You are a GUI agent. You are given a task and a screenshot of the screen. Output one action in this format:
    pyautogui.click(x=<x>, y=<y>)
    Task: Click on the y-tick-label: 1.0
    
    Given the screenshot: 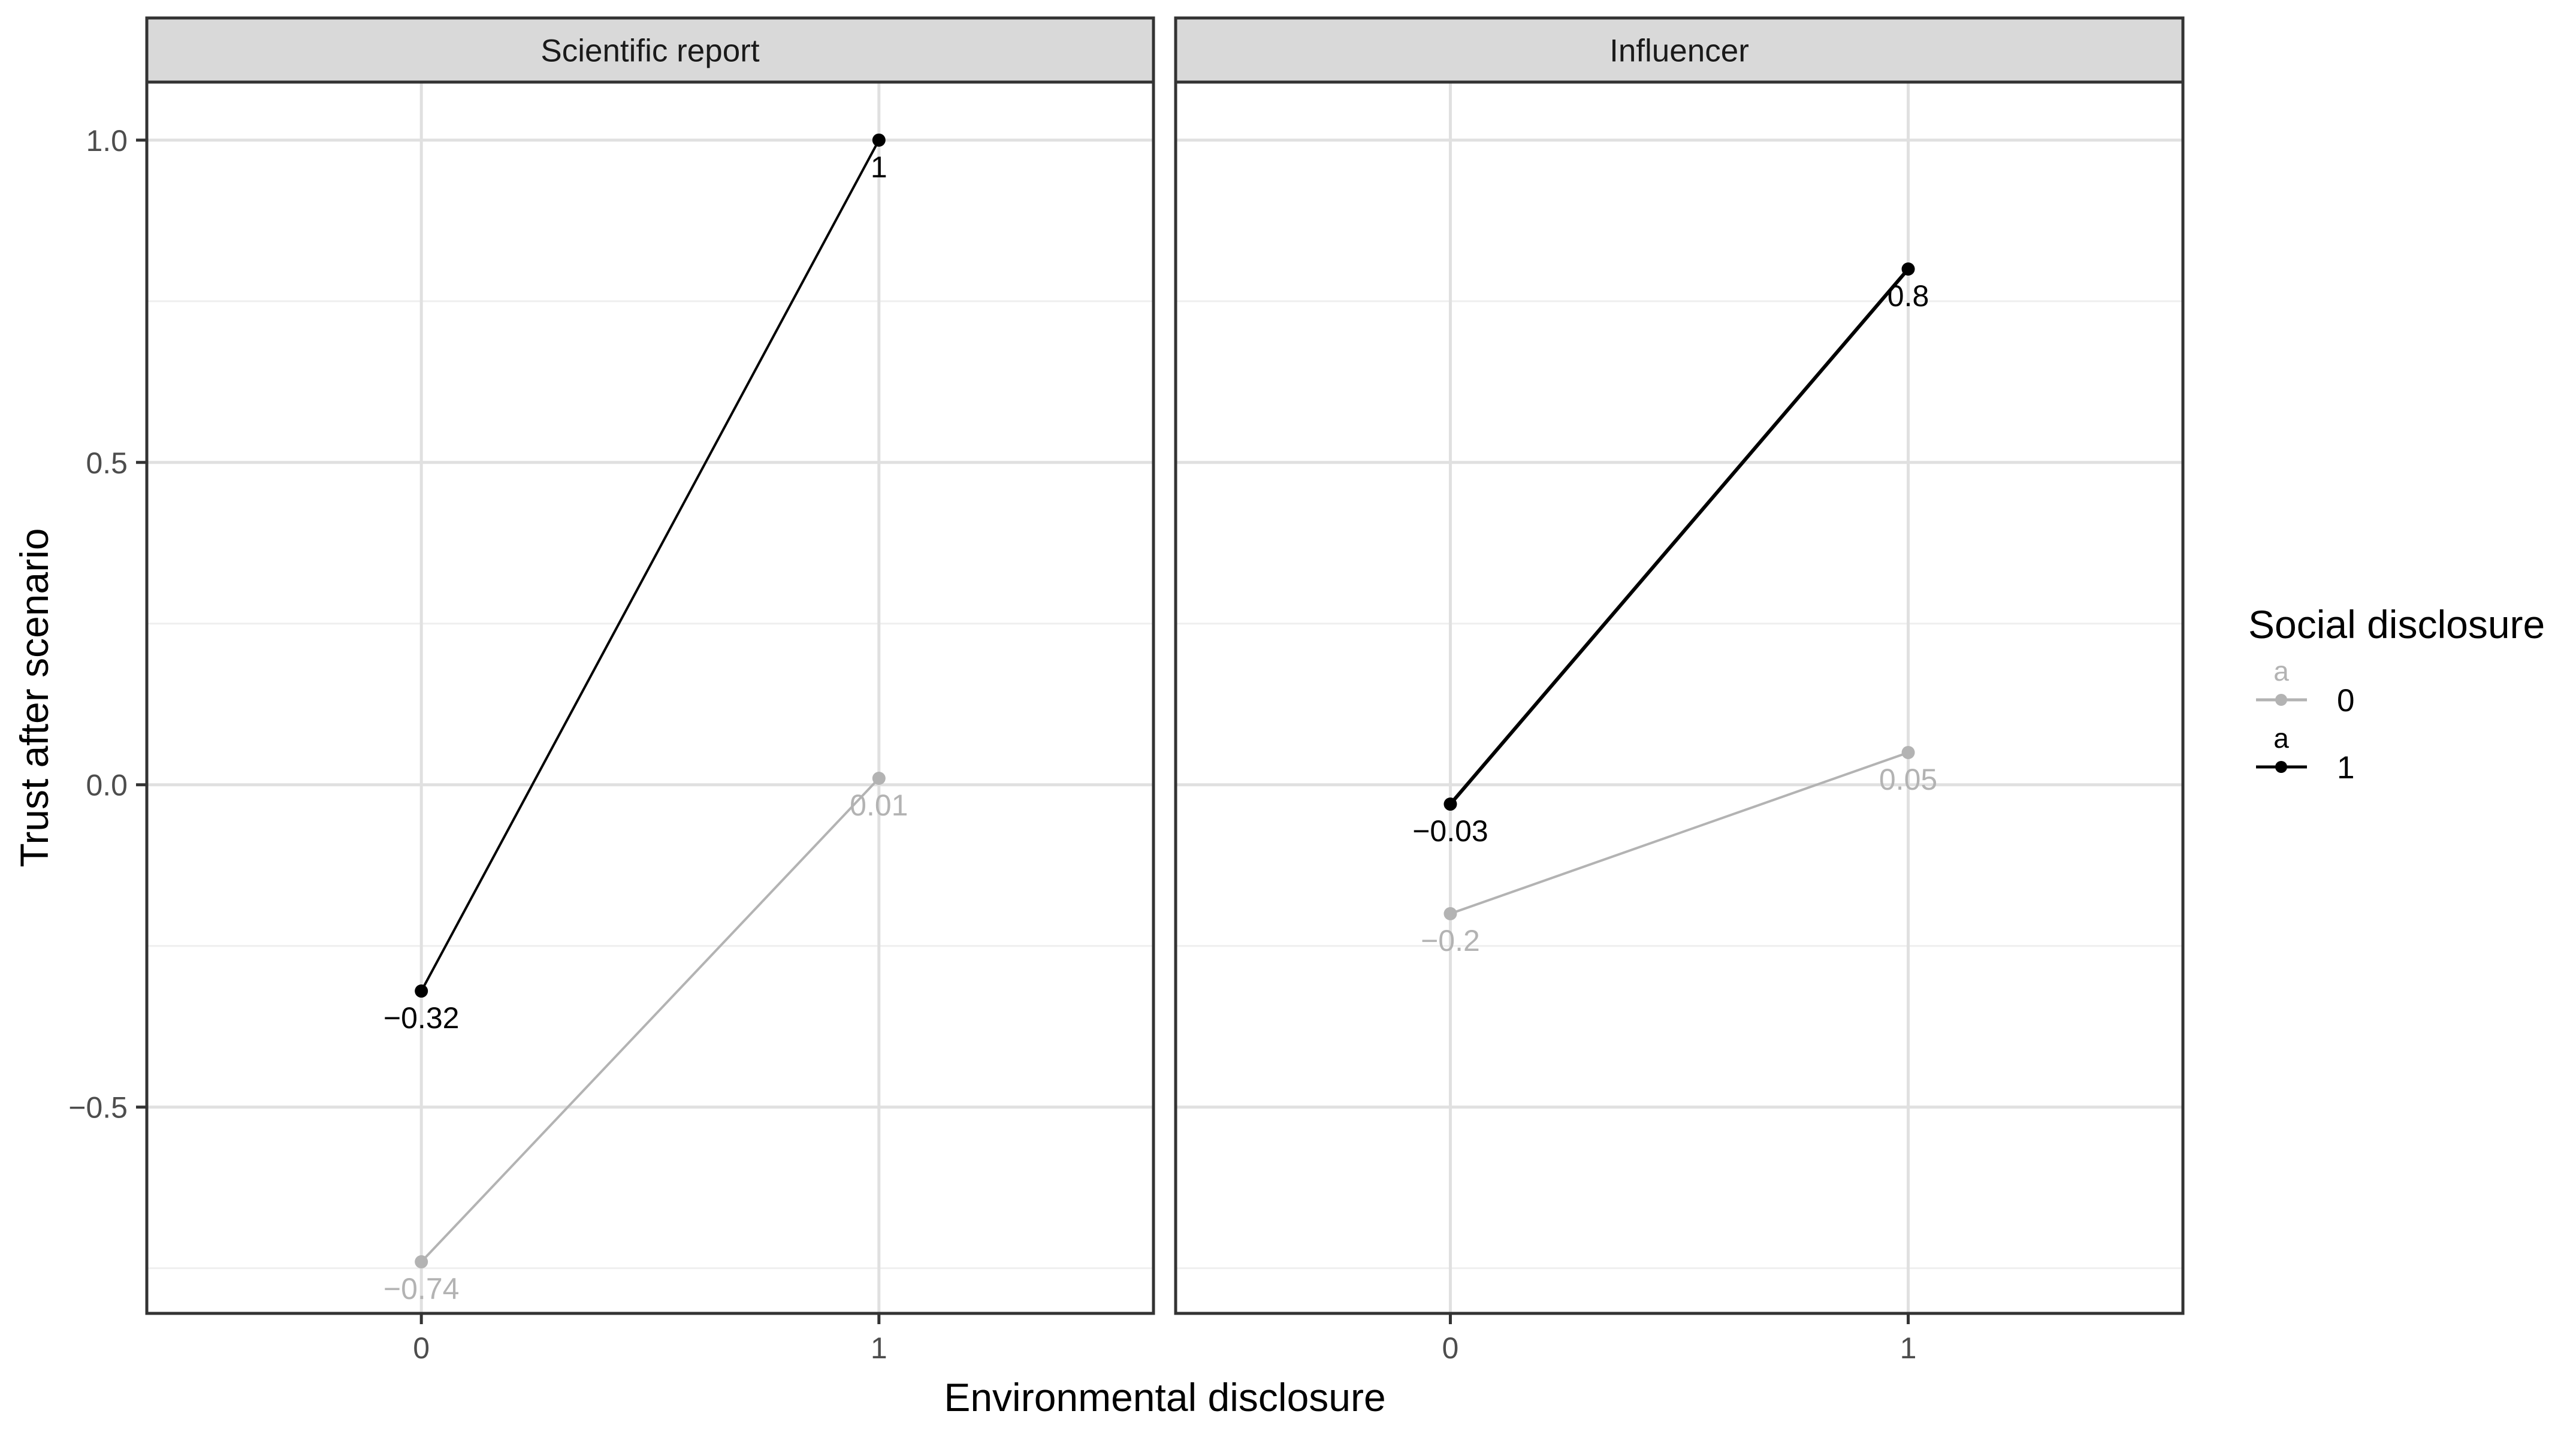 What is the action you would take?
    pyautogui.click(x=107, y=141)
    